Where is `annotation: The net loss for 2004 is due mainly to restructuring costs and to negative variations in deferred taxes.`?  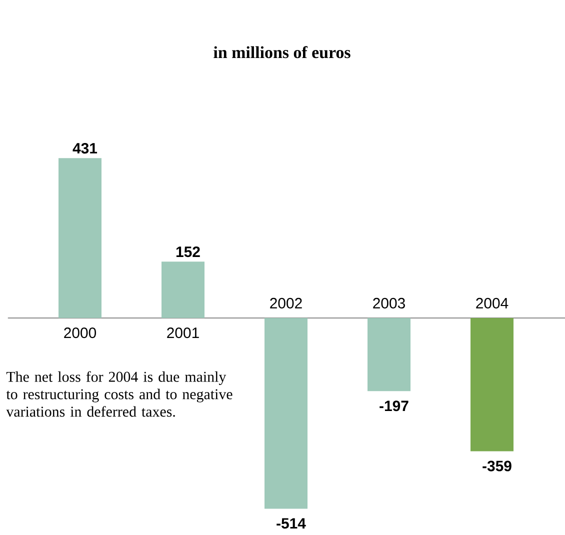 annotation: The net loss for 2004 is due mainly to restructuring costs and to negative variations in deferred taxes. is located at coordinates (119, 394).